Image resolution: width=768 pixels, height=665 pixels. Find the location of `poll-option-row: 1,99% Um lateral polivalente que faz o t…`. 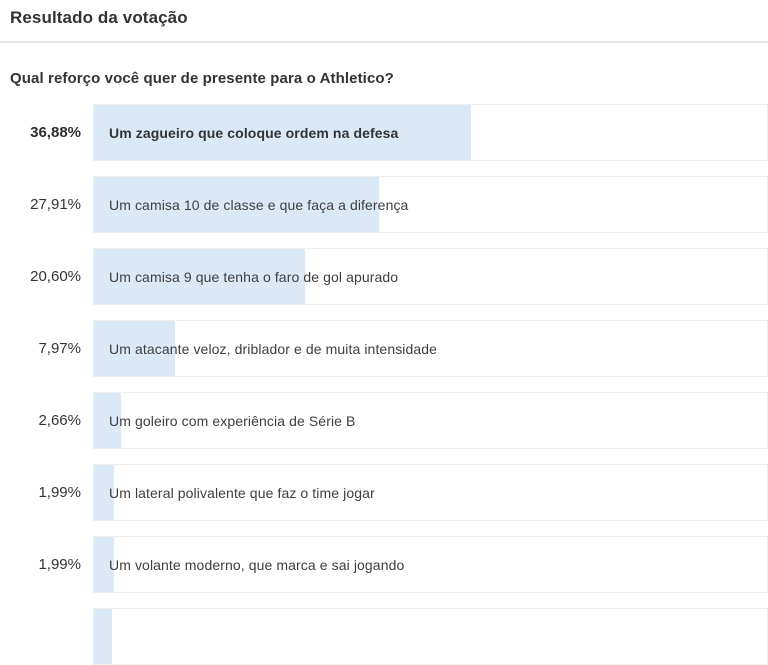

poll-option-row: 1,99% Um lateral polivalente que faz o t… is located at coordinates (384, 492).